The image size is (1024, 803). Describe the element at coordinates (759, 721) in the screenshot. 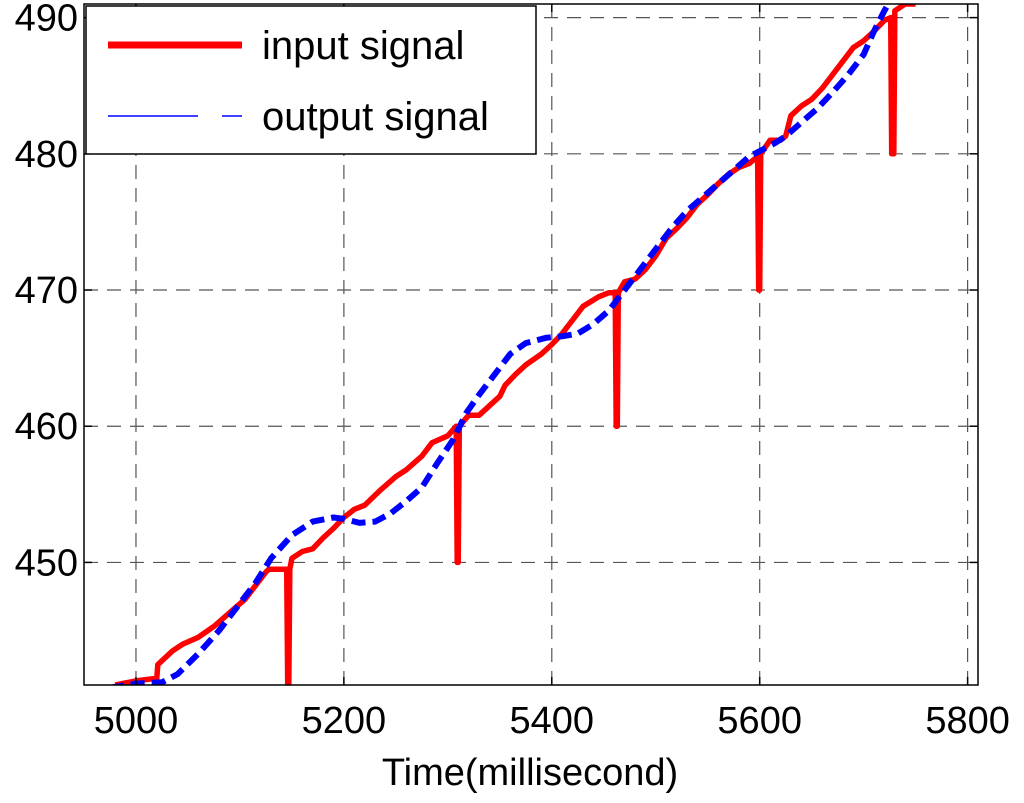

I see `x-tick-label: 5600` at that location.